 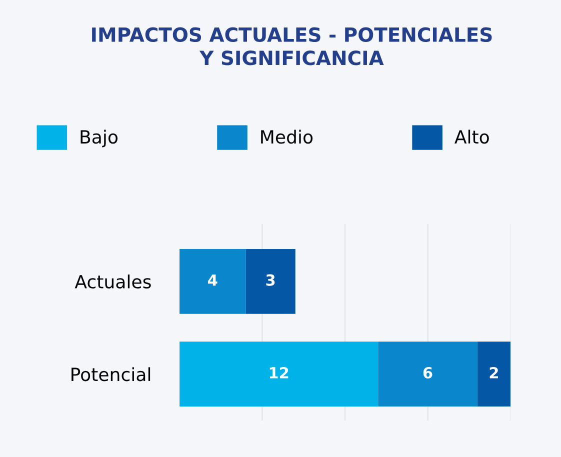 What do you see at coordinates (112, 281) in the screenshot?
I see `y-tick-label: Actuales` at bounding box center [112, 281].